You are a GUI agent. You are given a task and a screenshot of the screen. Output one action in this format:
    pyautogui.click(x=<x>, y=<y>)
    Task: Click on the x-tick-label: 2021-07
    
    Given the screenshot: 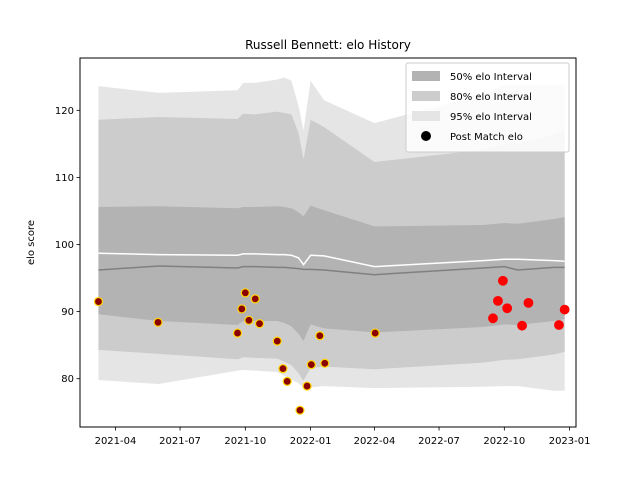 What is the action you would take?
    pyautogui.click(x=180, y=441)
    